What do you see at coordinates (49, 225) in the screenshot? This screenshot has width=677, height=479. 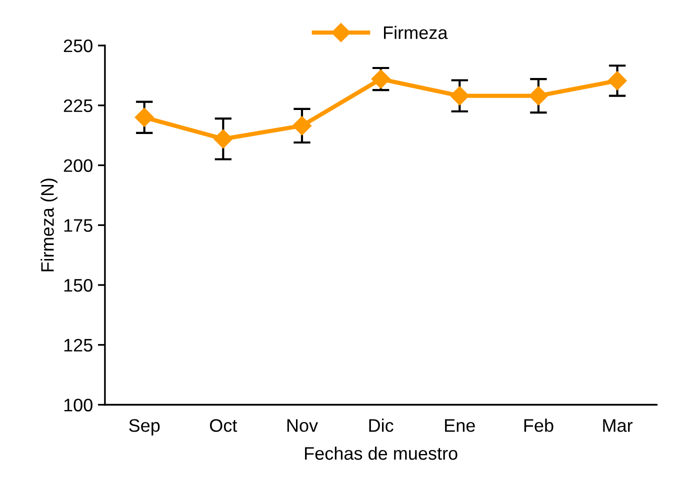 I see `y-axis-title: Firmeza (N)` at bounding box center [49, 225].